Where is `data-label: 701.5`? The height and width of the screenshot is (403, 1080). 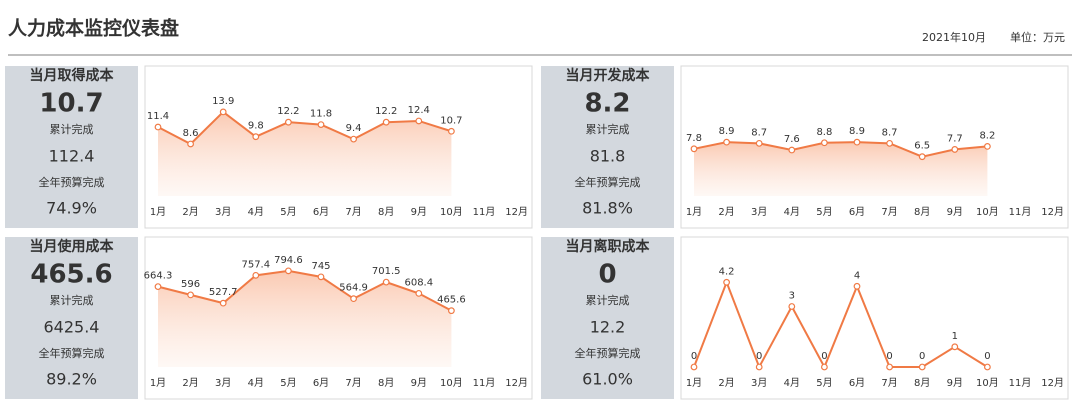
data-label: 701.5 is located at coordinates (386, 271).